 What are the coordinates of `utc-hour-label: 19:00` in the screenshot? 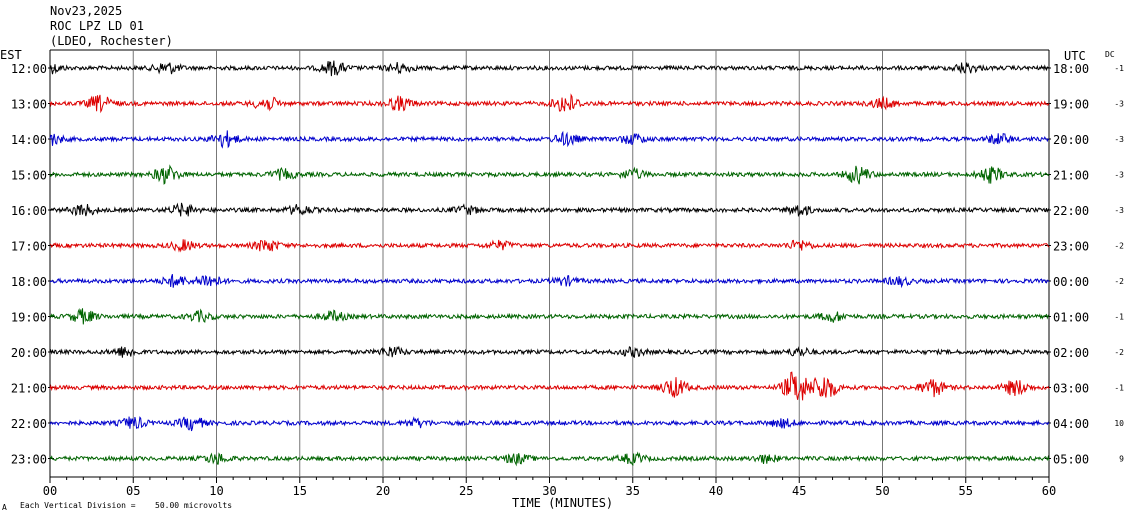 It's located at (1071, 105).